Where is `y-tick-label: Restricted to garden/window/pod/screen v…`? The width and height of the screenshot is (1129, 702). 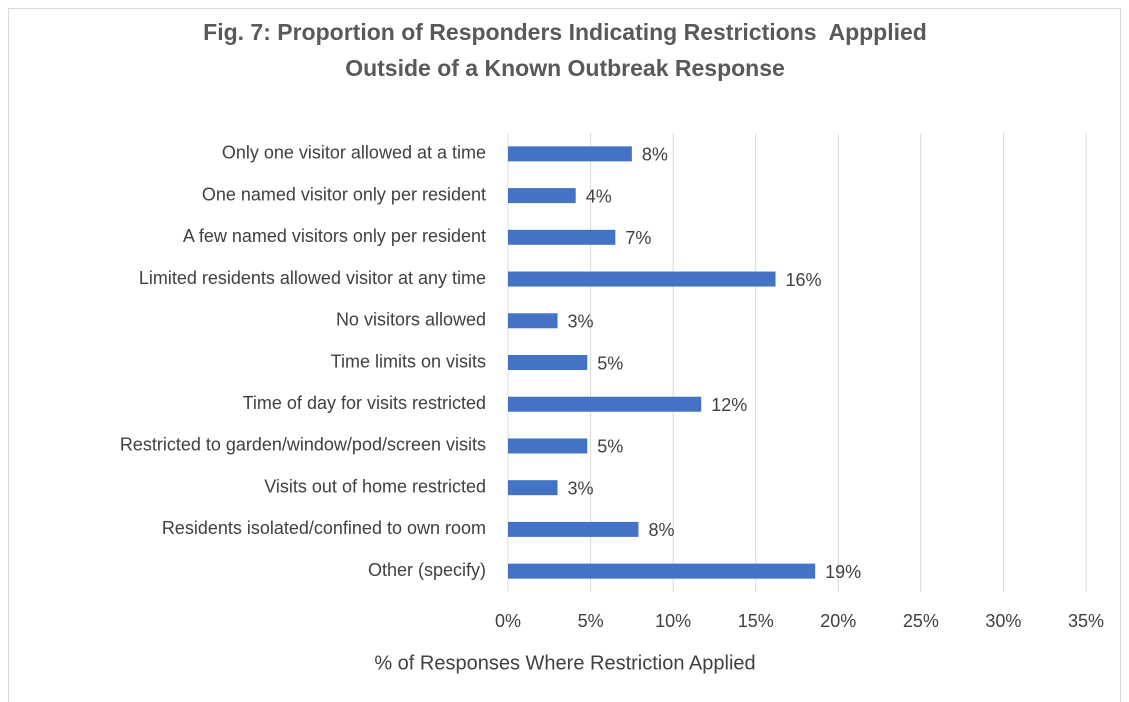 y-tick-label: Restricted to garden/window/pod/screen v… is located at coordinates (303, 445).